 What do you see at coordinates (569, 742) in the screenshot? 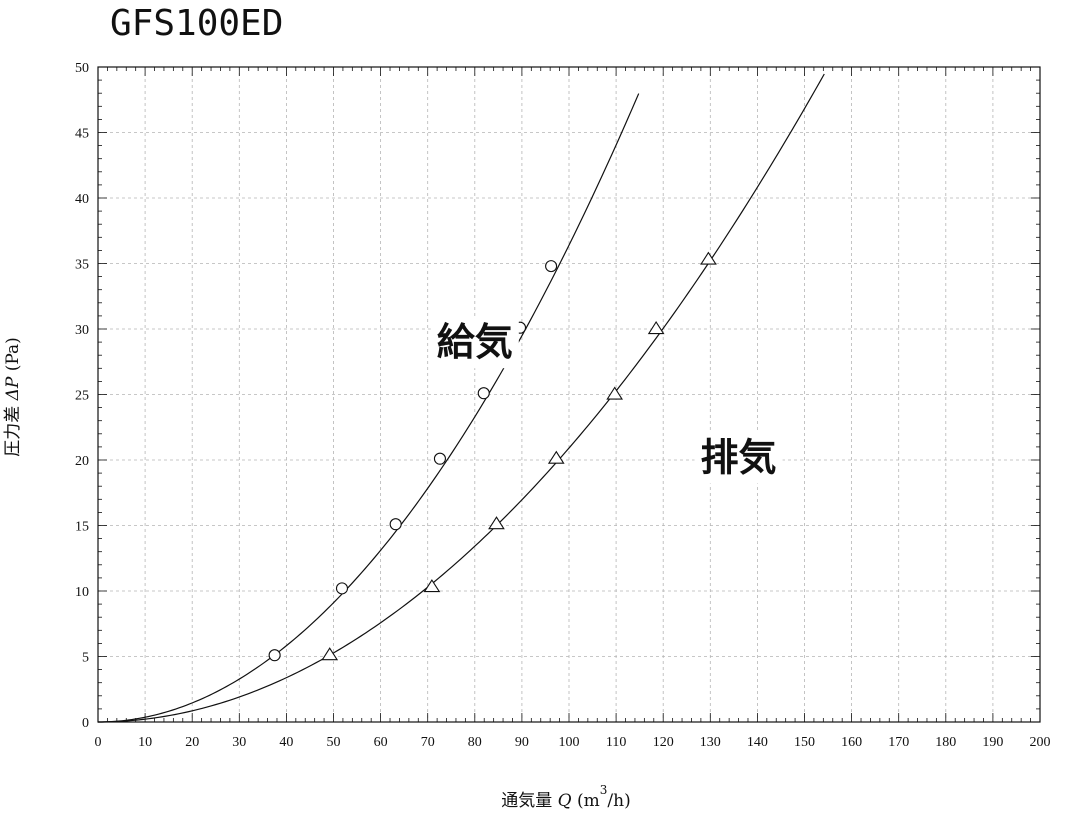
I see `x-tick-label: 100` at bounding box center [569, 742].